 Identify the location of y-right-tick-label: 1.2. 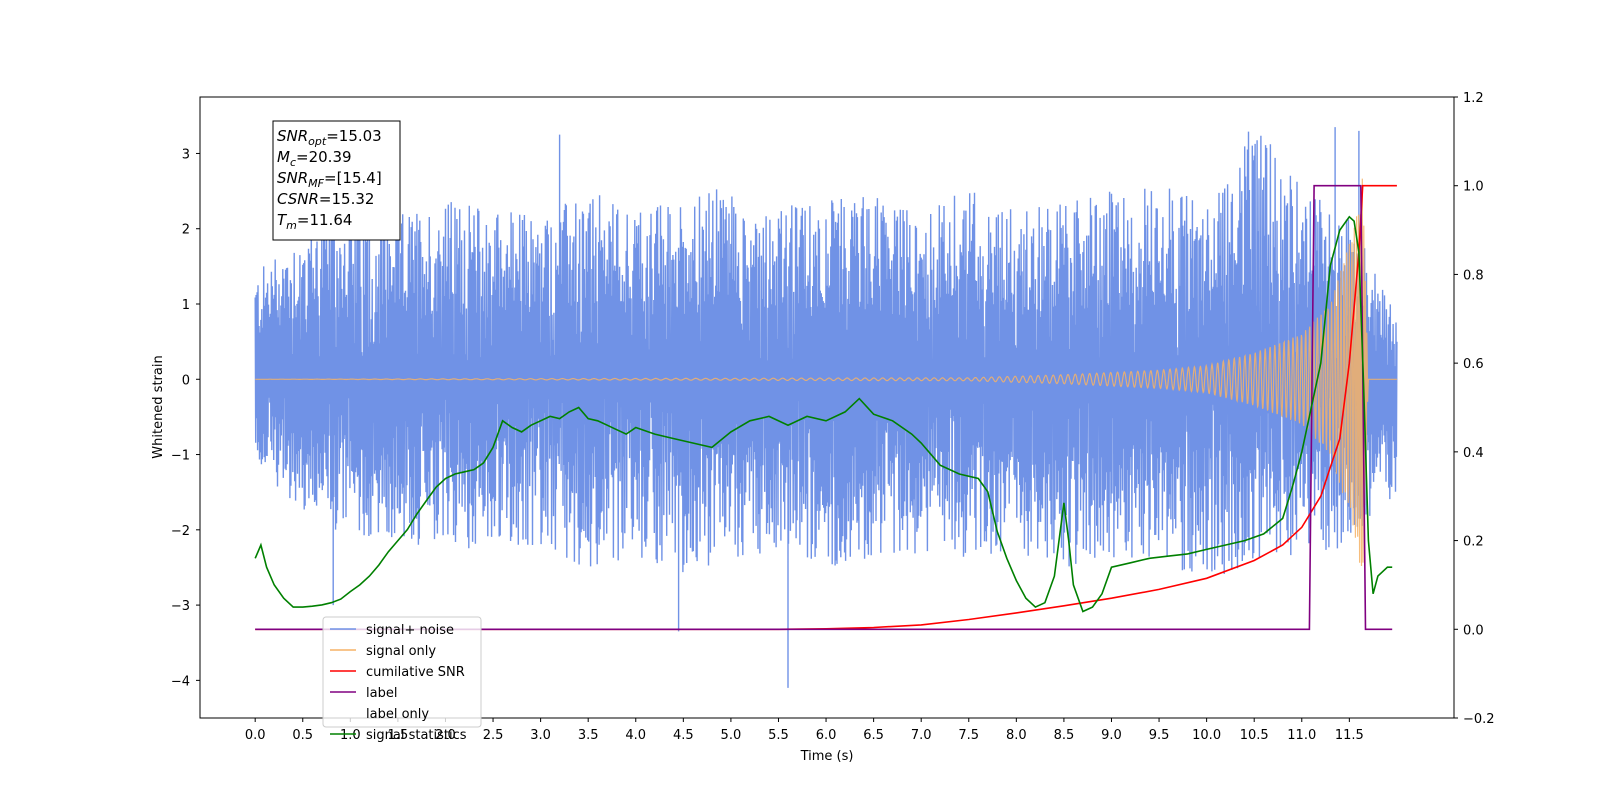
(1473, 98).